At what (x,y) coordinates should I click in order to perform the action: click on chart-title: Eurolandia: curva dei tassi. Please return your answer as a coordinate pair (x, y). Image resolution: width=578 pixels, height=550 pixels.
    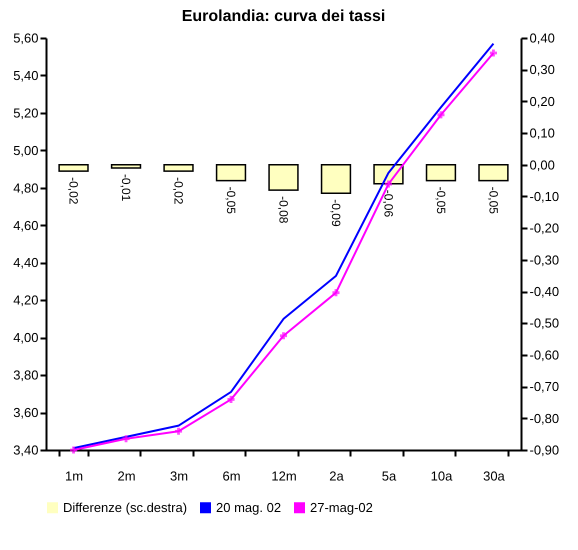
    Looking at the image, I should click on (284, 16).